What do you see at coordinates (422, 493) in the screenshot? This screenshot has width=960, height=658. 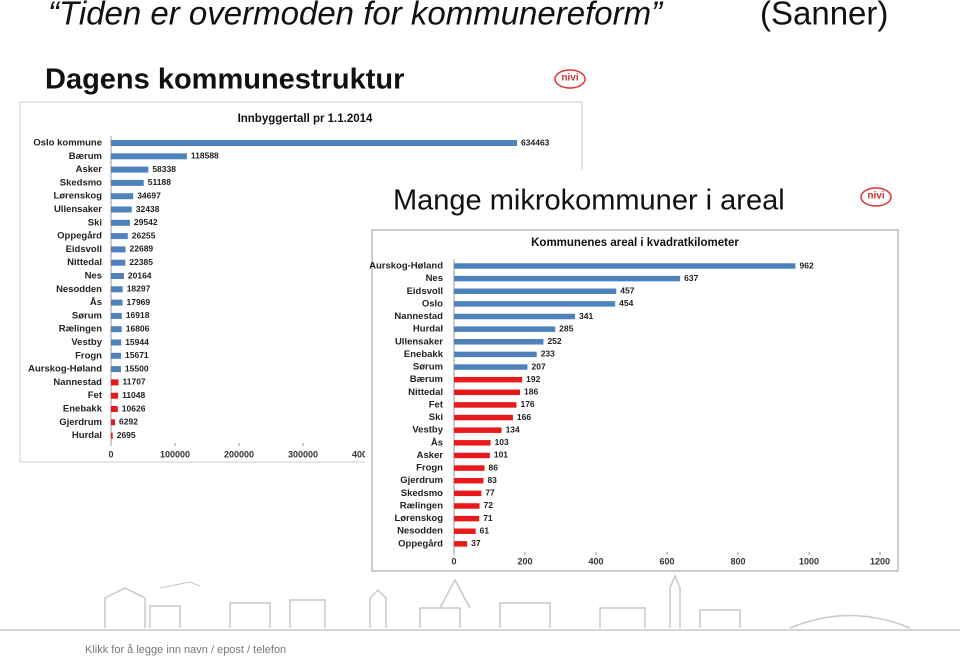 I see `category-label: Skedsmo` at bounding box center [422, 493].